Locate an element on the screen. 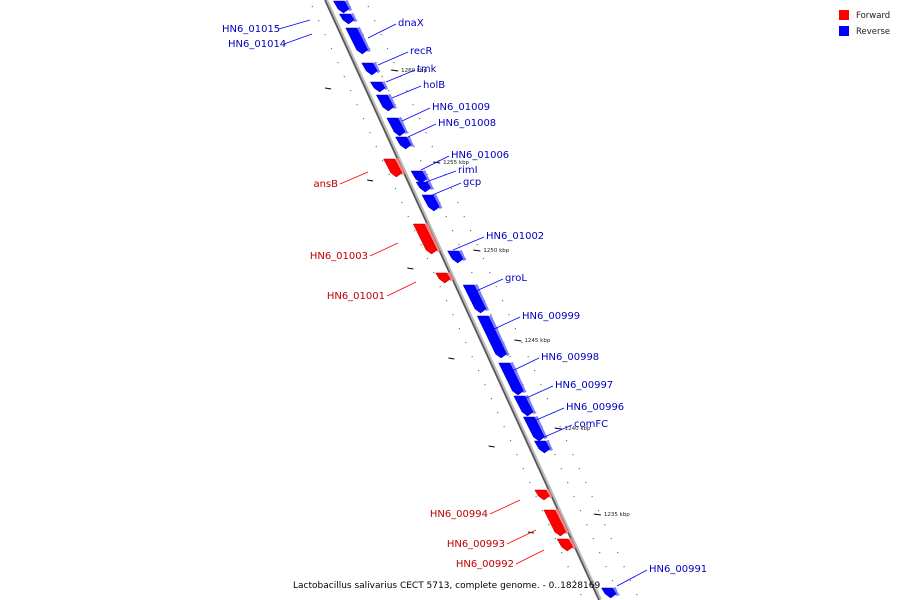  gene-tmk: tmk is located at coordinates (403, 78).